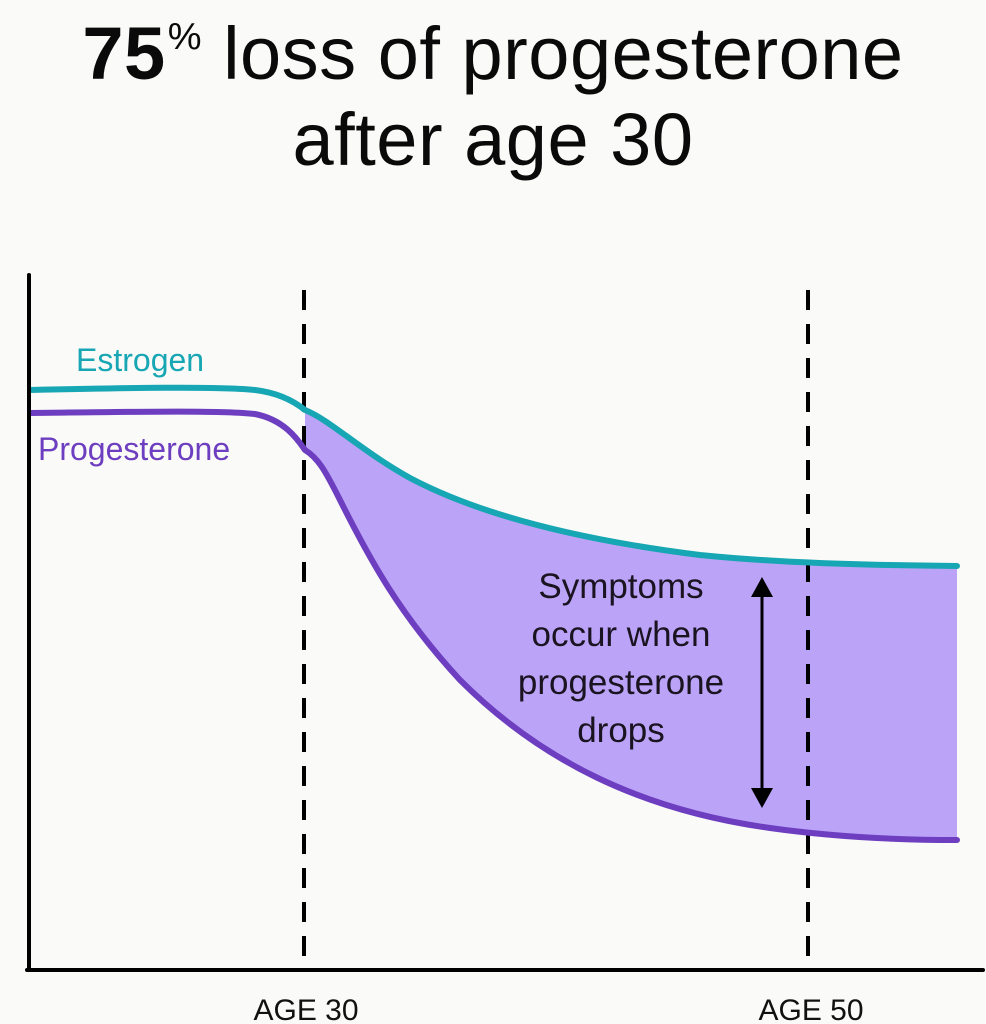  Describe the element at coordinates (305, 1009) in the screenshot. I see `x-tick-age-30: AGE 30` at that location.